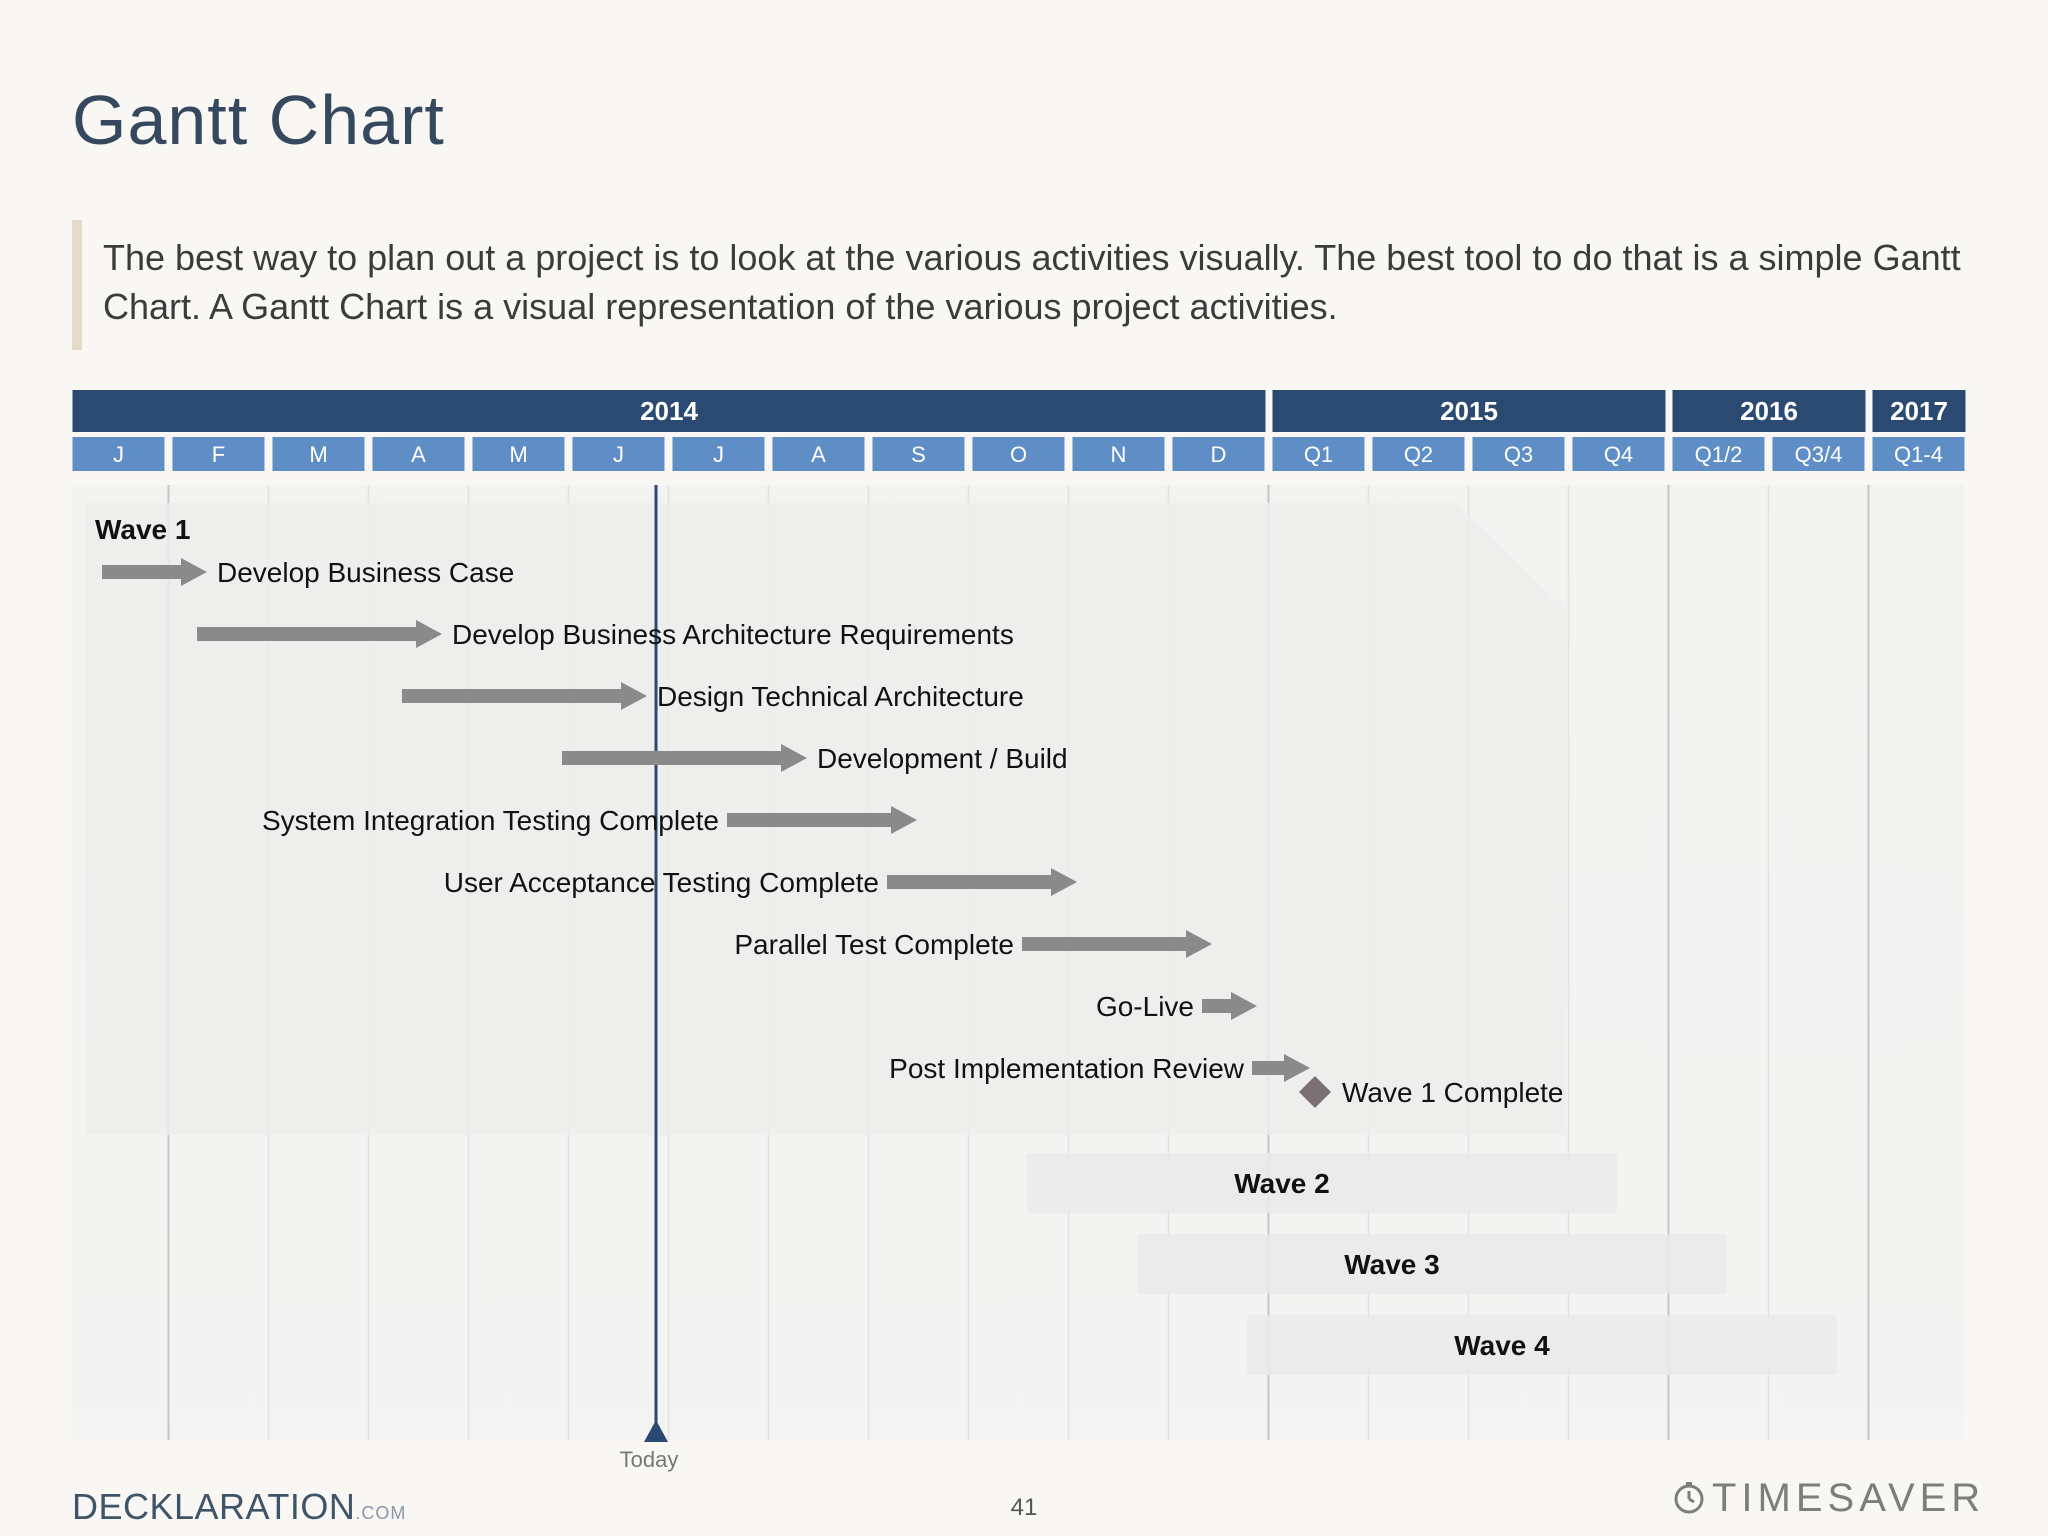 The width and height of the screenshot is (2048, 1536). Describe the element at coordinates (1145, 1006) in the screenshot. I see `task-label: Go-Live` at that location.